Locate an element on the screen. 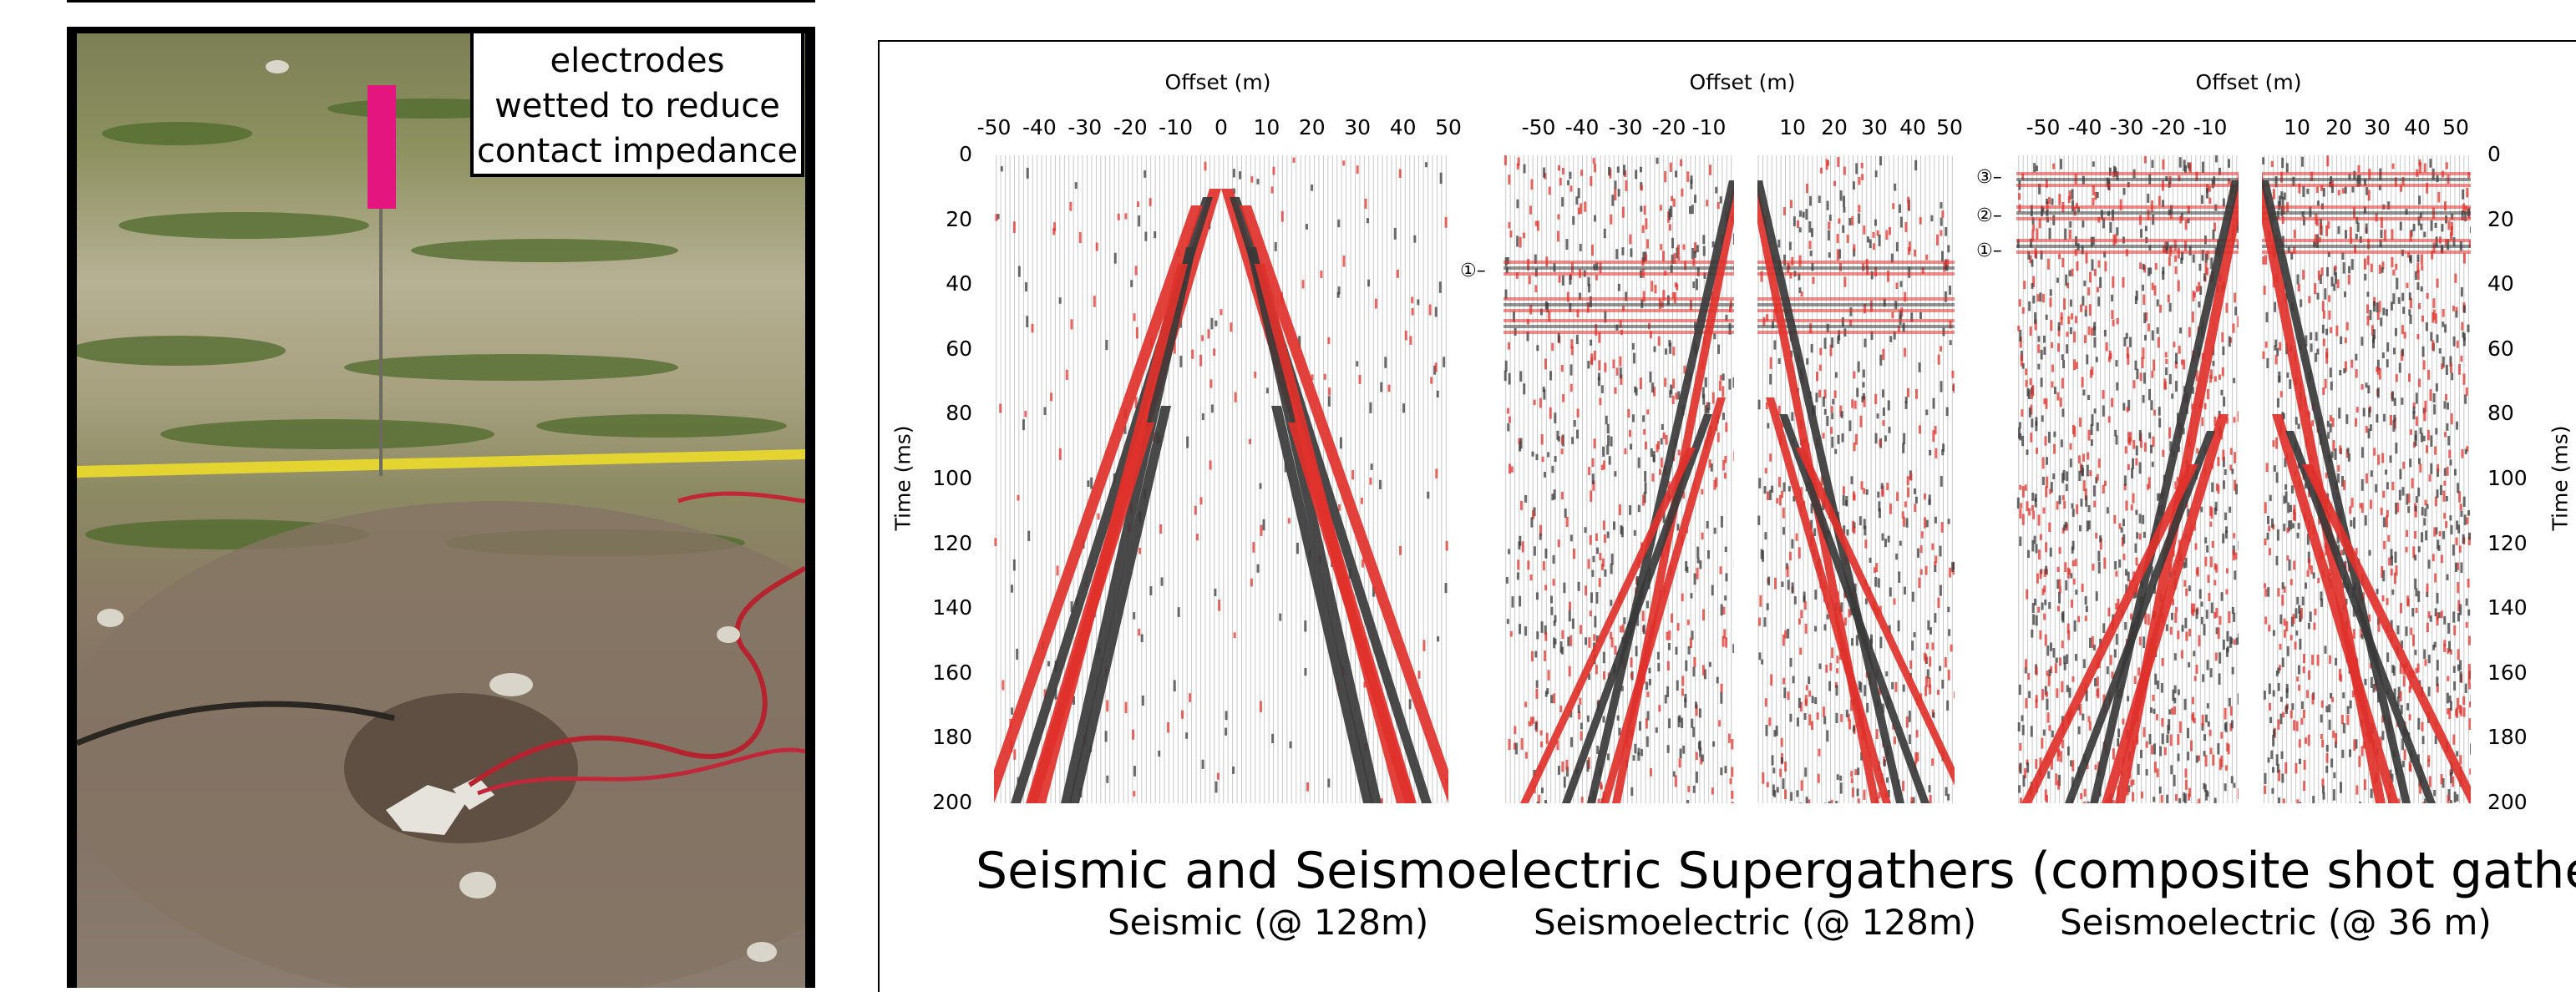  y-tick-label: 20 is located at coordinates (959, 219).